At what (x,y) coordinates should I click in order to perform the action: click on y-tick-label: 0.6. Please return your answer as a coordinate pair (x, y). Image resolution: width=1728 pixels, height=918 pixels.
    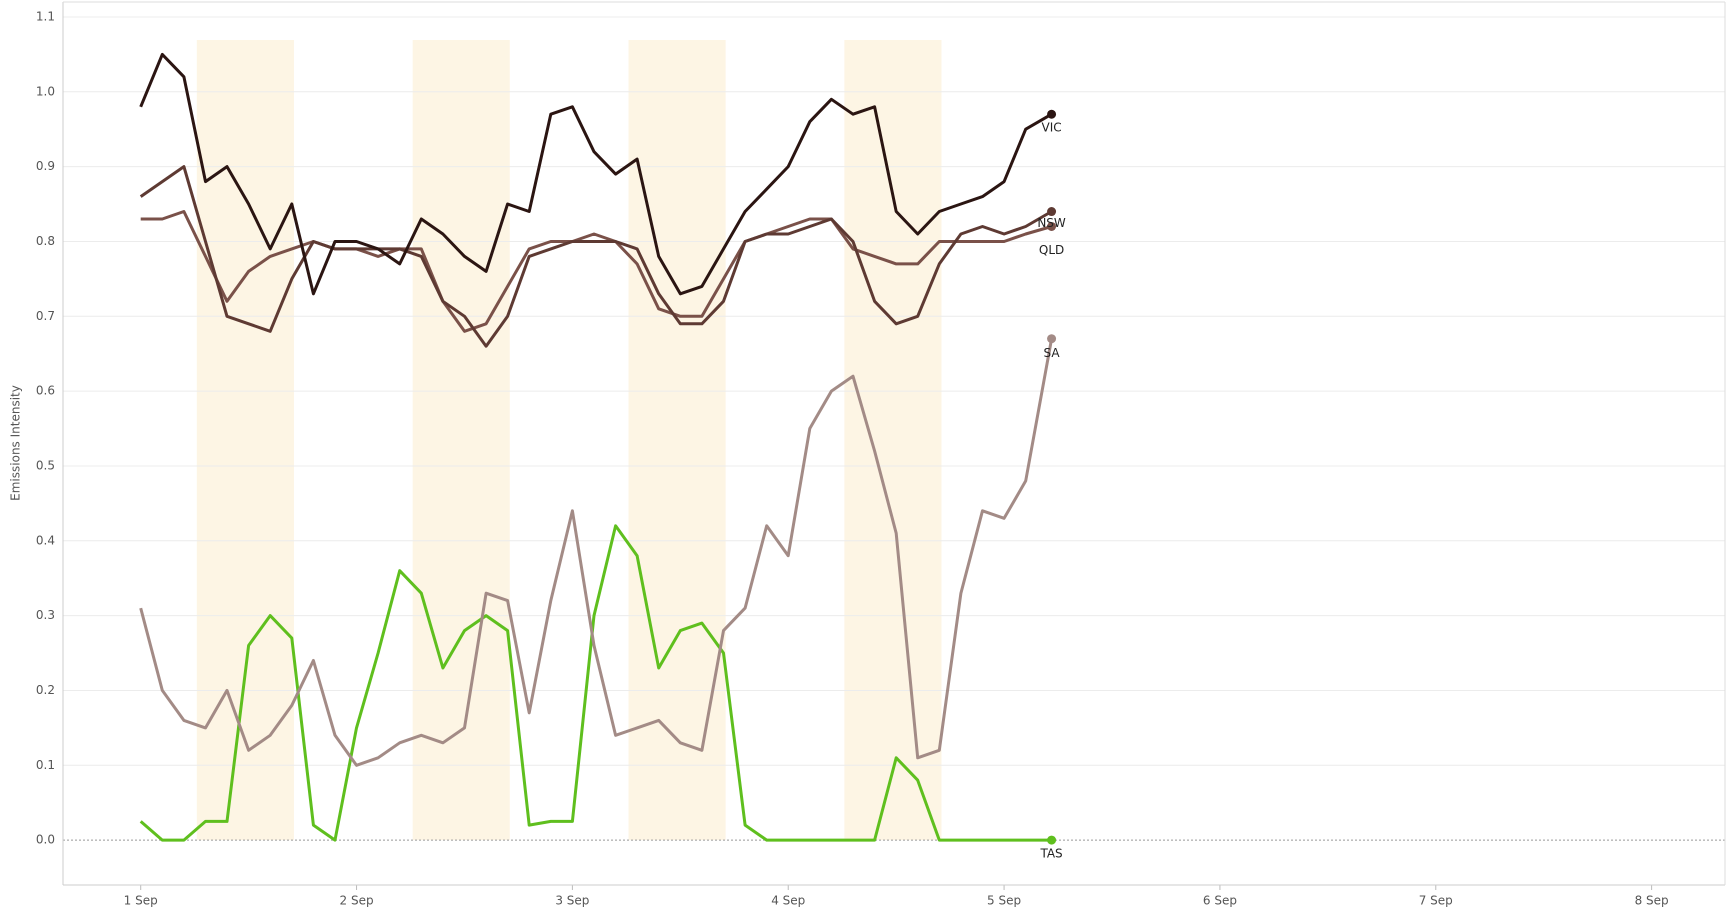
    Looking at the image, I should click on (45, 391).